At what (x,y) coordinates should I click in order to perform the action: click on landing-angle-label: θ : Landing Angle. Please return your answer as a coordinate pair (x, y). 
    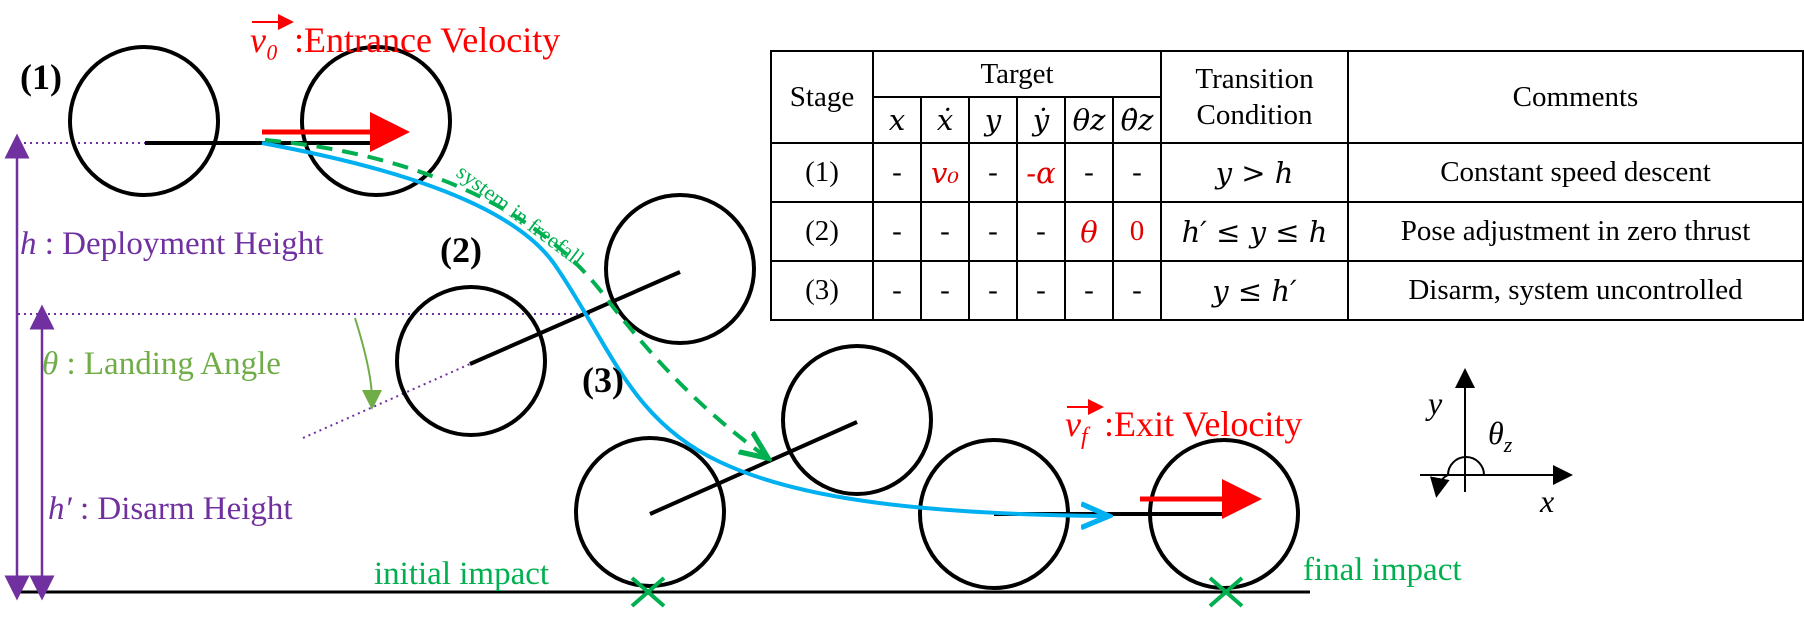
    Looking at the image, I should click on (161, 364).